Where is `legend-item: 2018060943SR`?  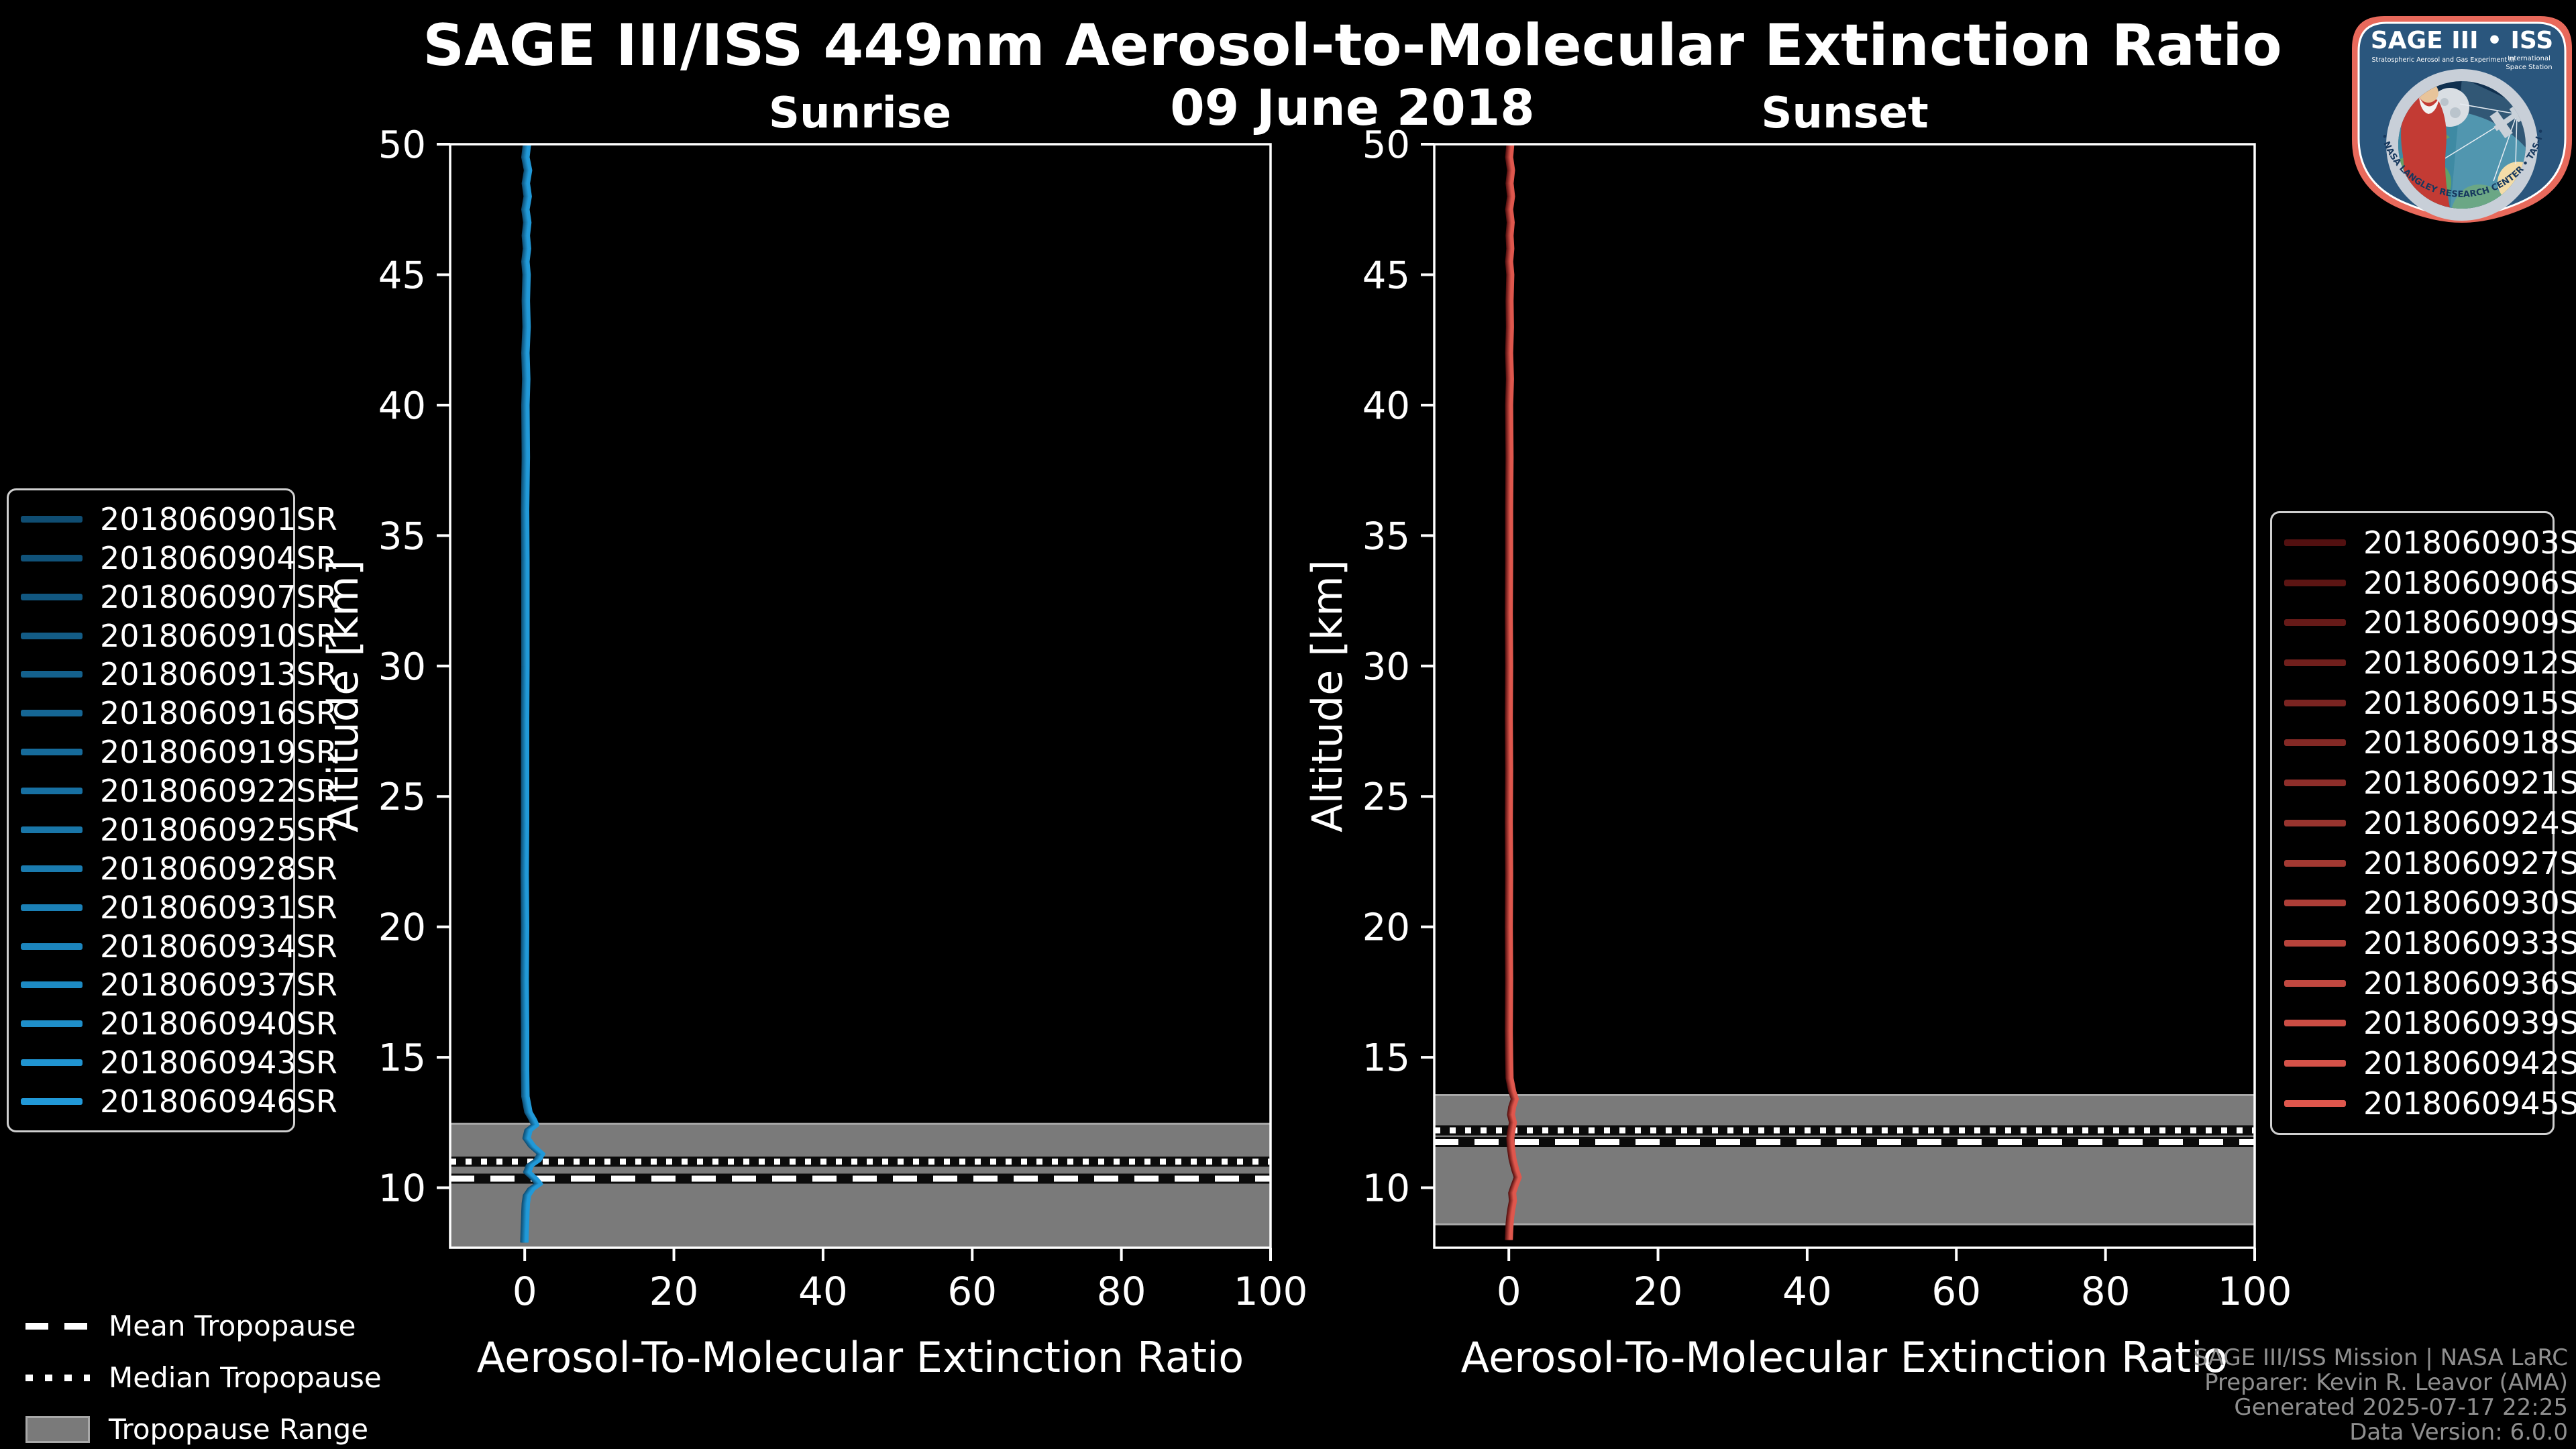 legend-item: 2018060943SR is located at coordinates (179, 1062).